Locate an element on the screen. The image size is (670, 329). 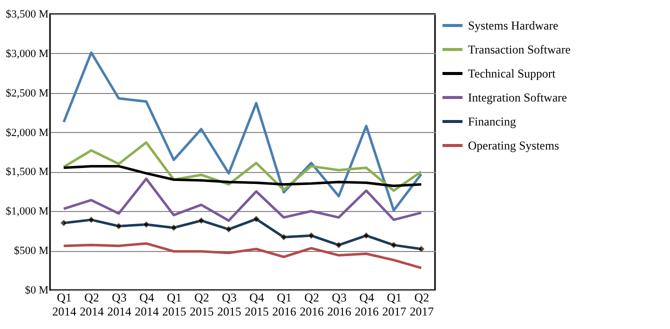
x-tick-label: Q3 2015 is located at coordinates (229, 304).